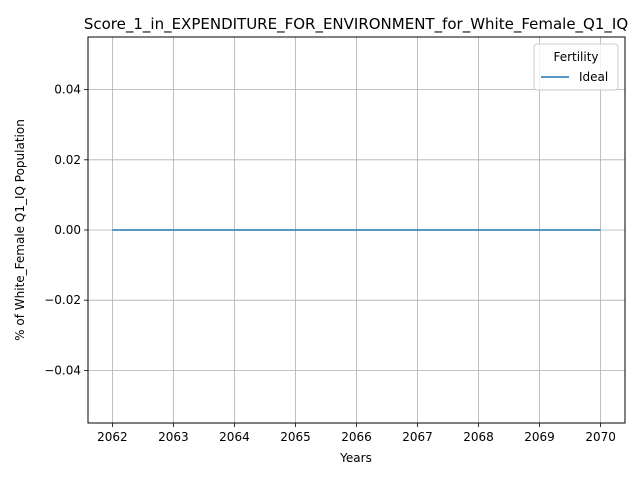 The width and height of the screenshot is (640, 480). What do you see at coordinates (600, 437) in the screenshot?
I see `x-tick-label: 2070` at bounding box center [600, 437].